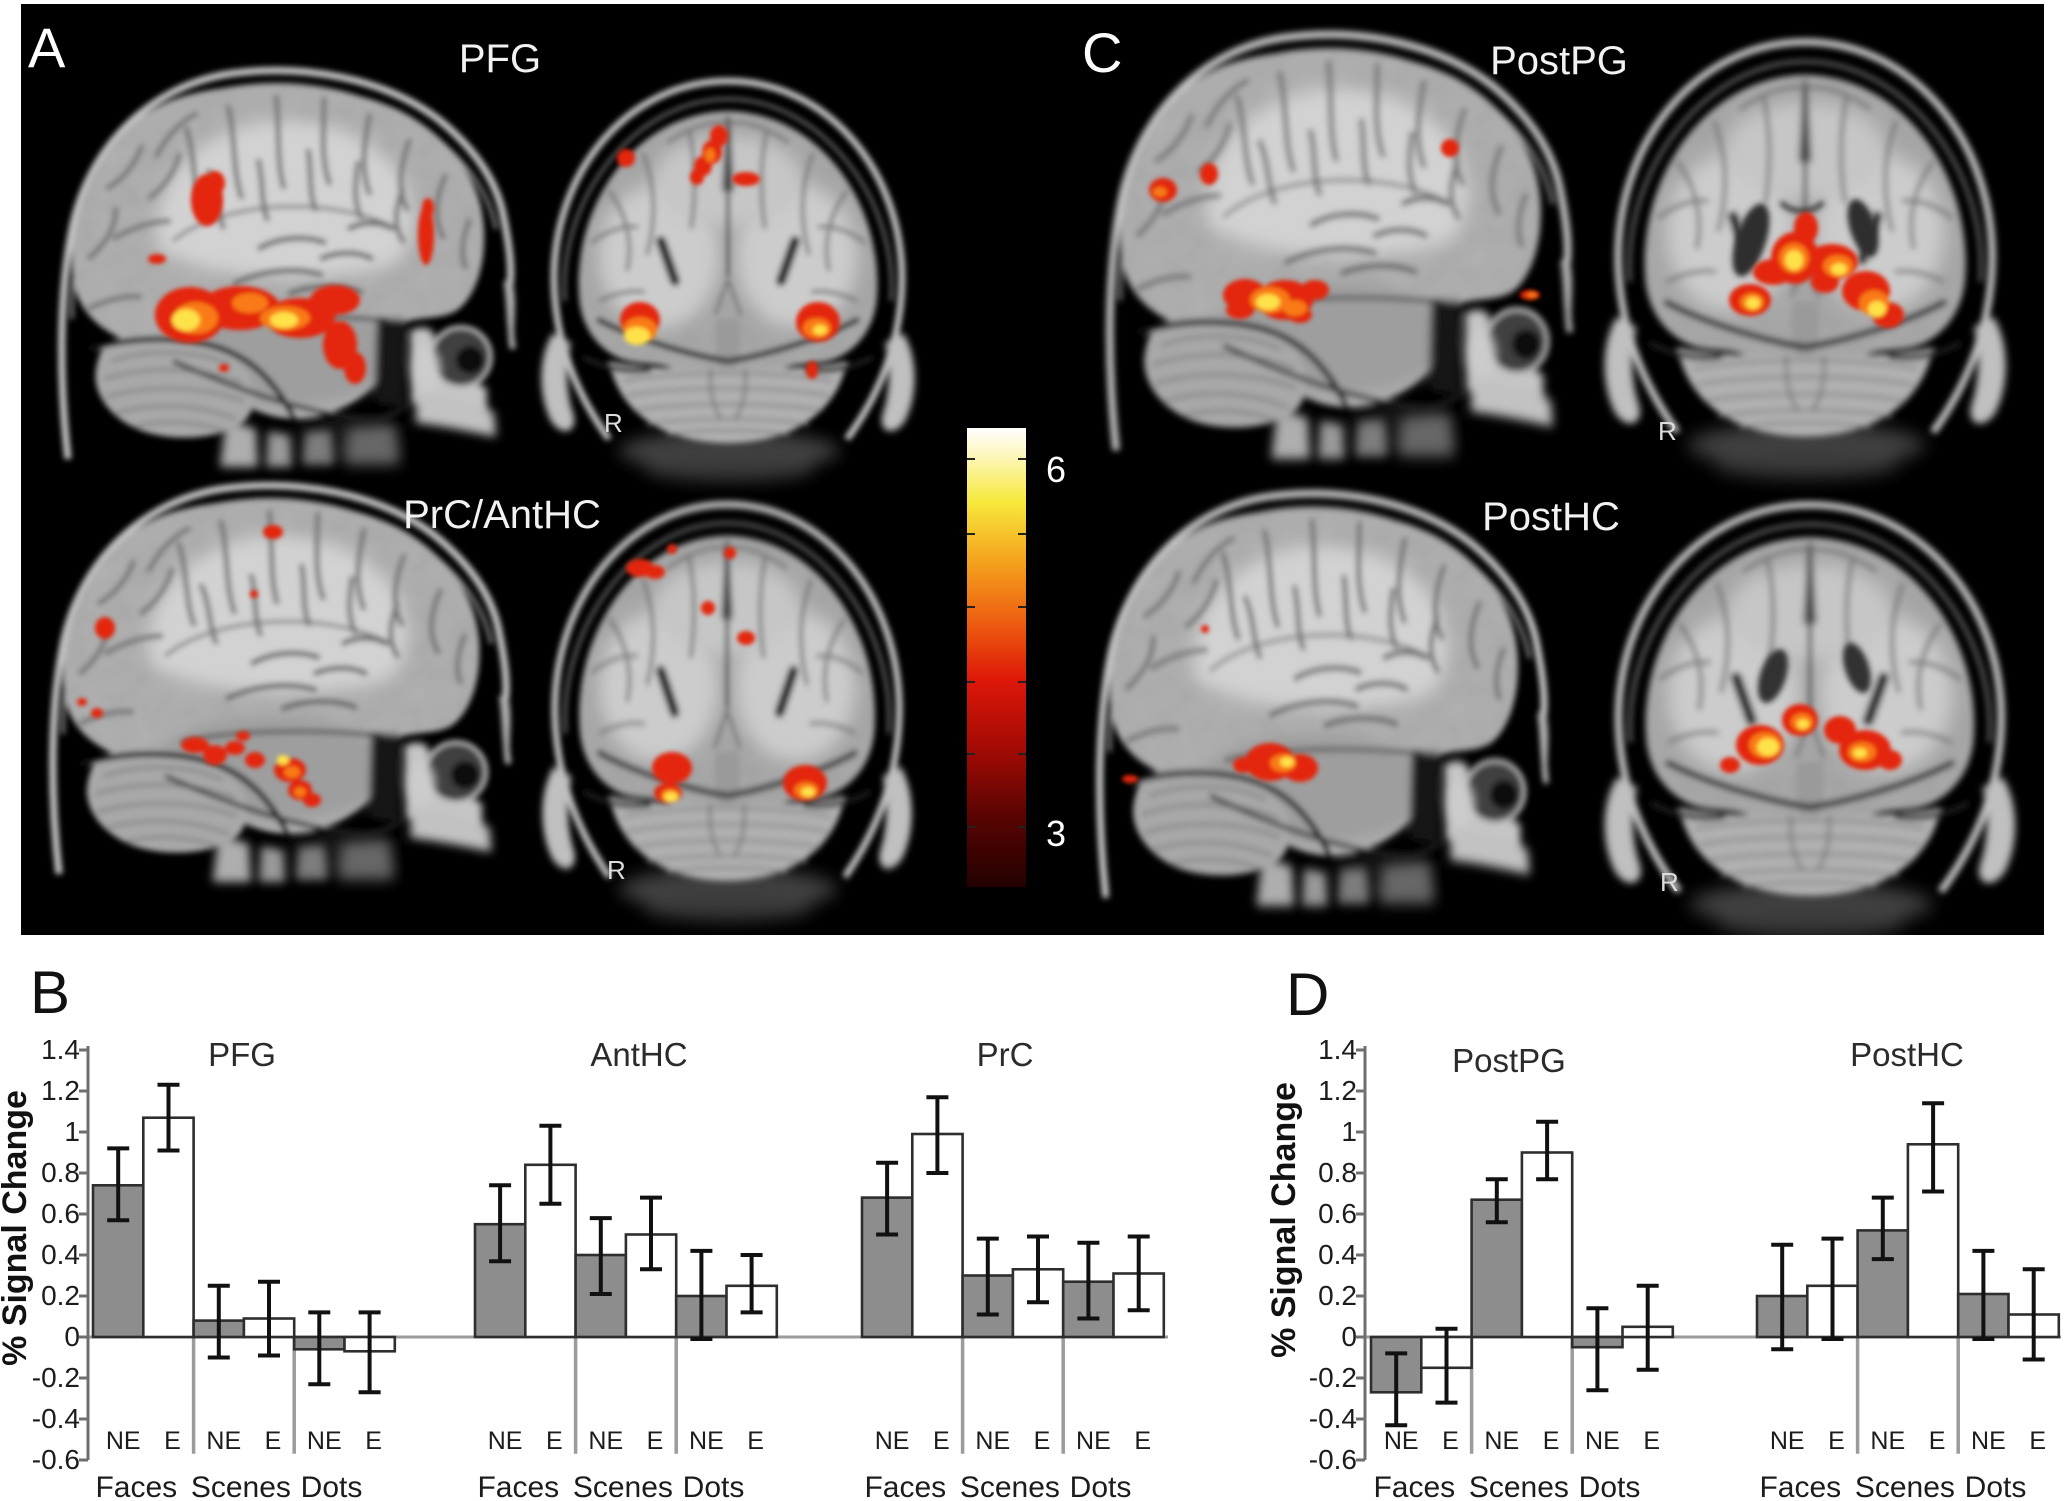  Describe the element at coordinates (1102, 52) in the screenshot. I see `svg-text: C` at that location.